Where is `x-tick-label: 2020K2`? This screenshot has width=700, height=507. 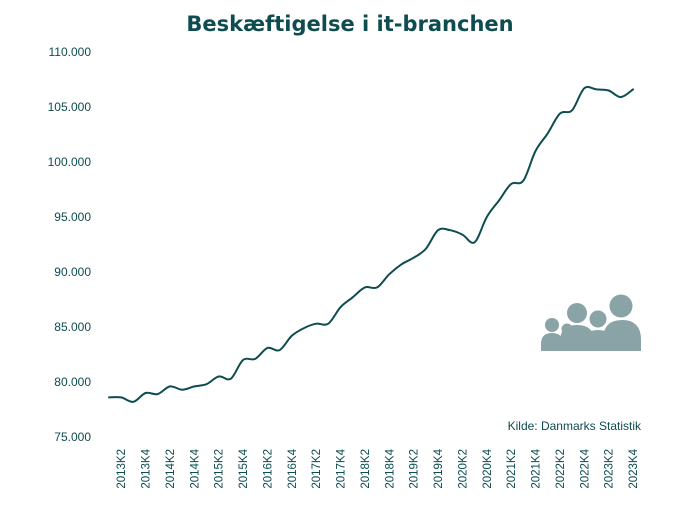
x-tick-label: 2020K2 is located at coordinates (463, 469).